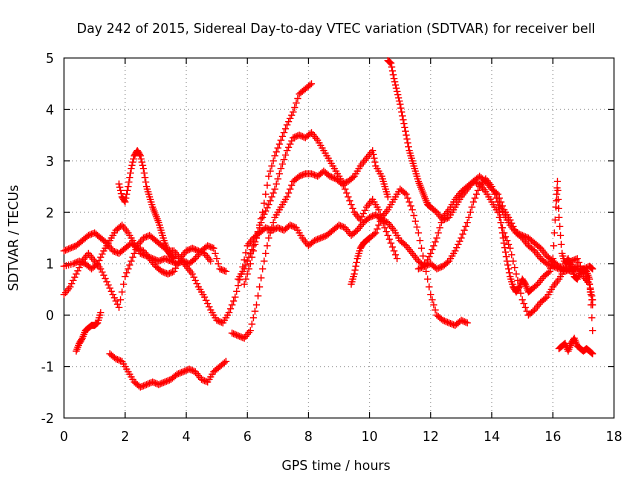 This screenshot has width=640, height=480. I want to click on y-tick-label: 5, so click(50, 59).